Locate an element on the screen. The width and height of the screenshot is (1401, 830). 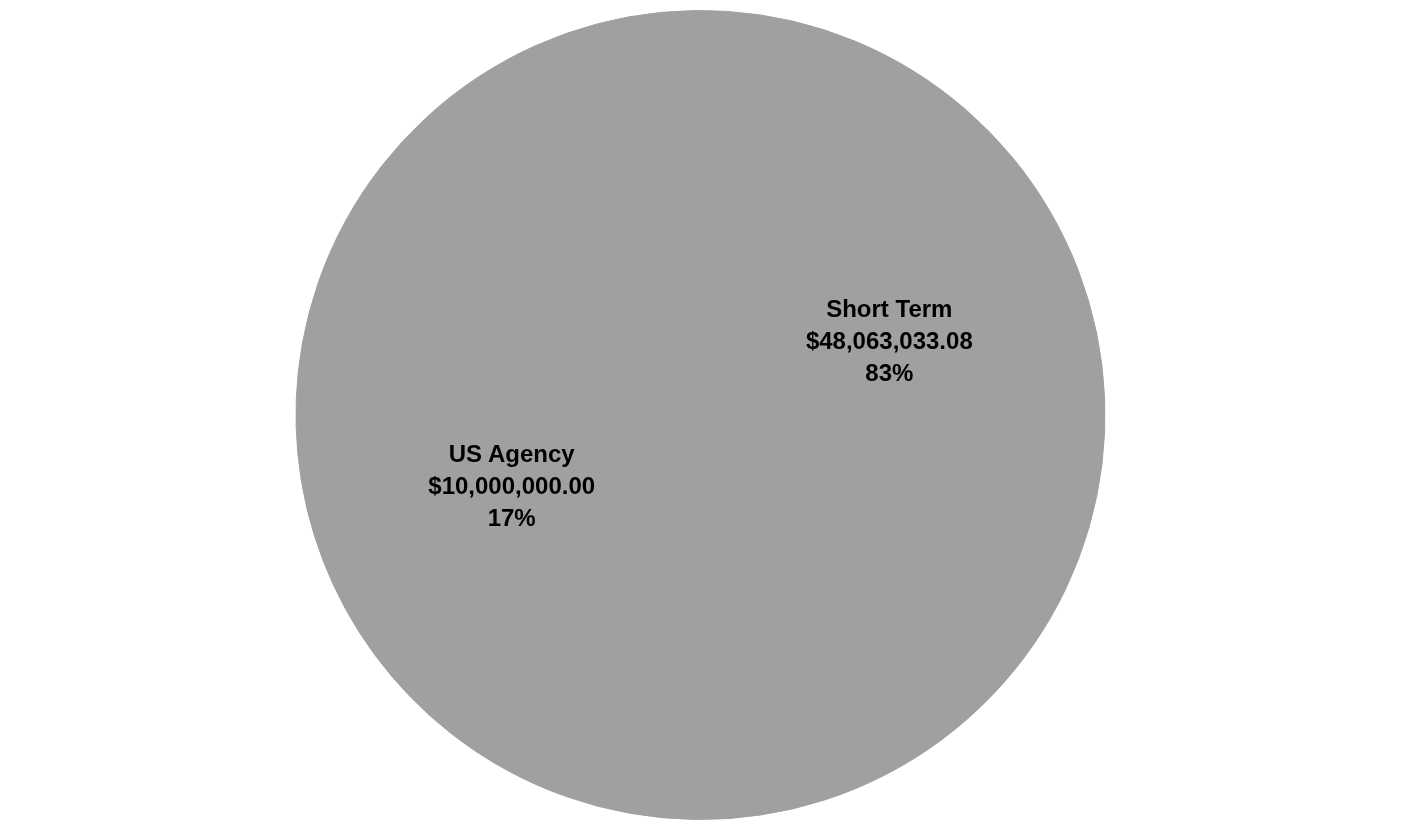
slice-label: Short Term is located at coordinates (889, 309).